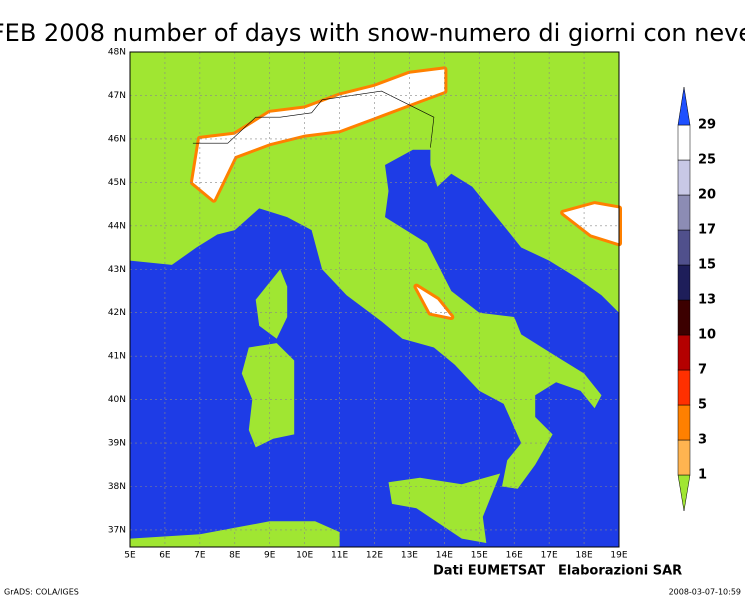  I want to click on colorbar-label: 13, so click(707, 300).